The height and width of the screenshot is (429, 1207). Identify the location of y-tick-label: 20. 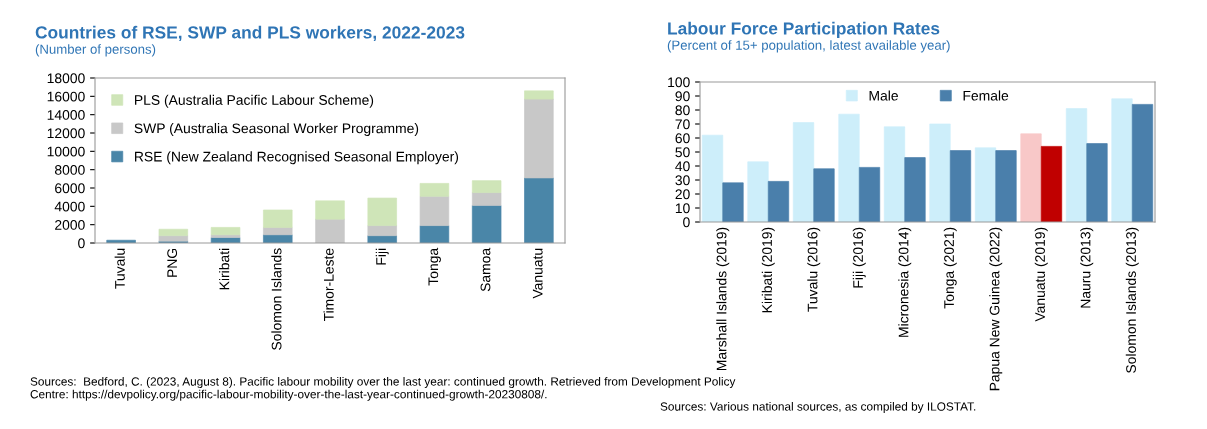
(682, 194).